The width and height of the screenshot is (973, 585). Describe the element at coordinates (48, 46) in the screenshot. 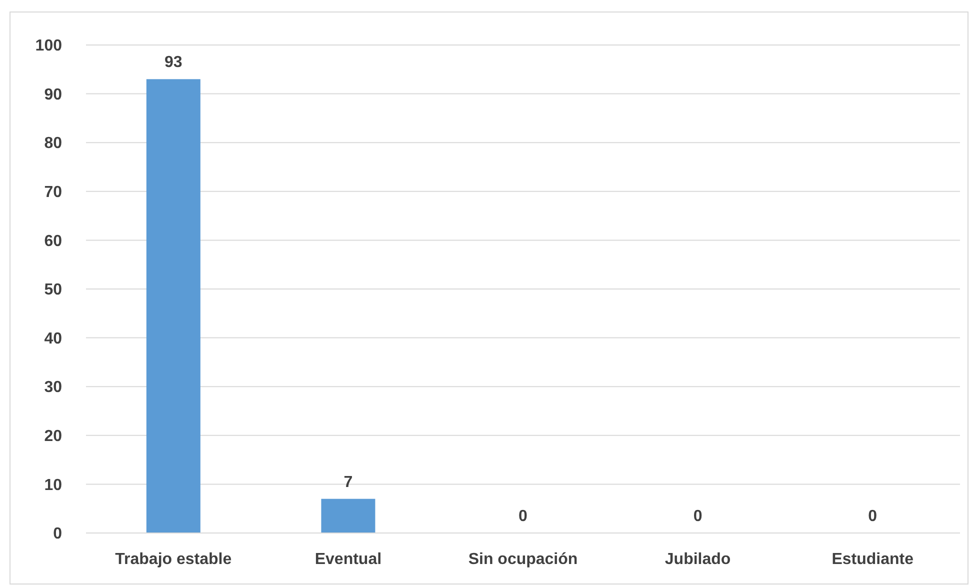

I see `y-tick-label: 100` at that location.